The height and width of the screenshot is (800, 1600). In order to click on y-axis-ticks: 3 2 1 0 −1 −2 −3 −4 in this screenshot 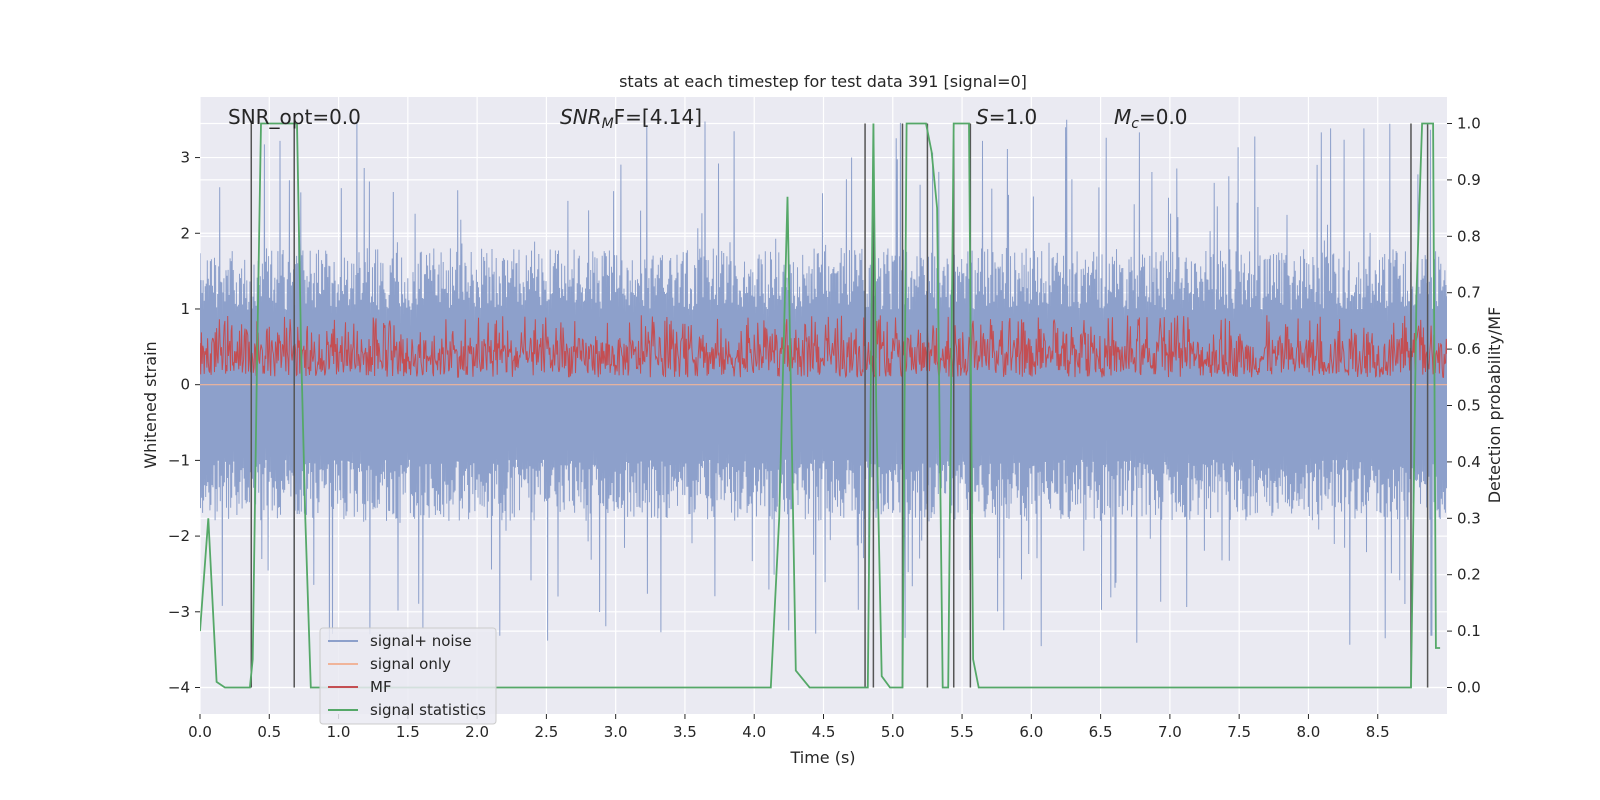, I will do `click(184, 423)`.